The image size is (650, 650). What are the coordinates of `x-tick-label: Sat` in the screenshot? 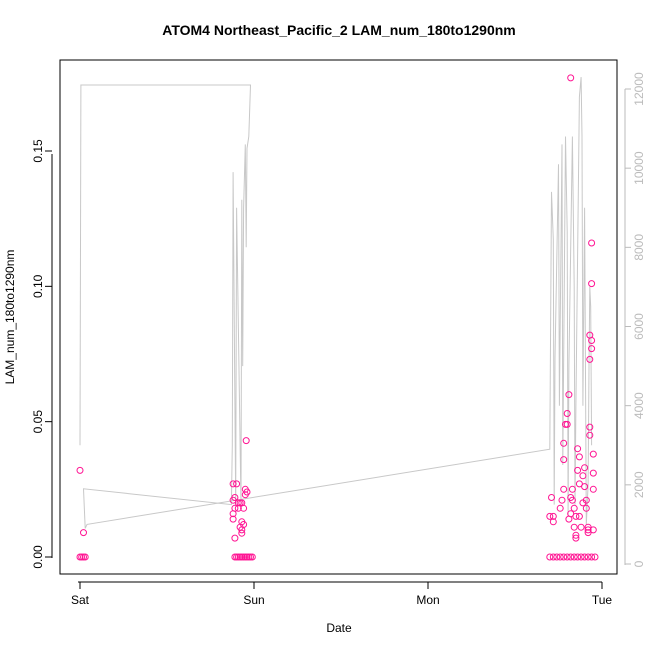 It's located at (80, 600).